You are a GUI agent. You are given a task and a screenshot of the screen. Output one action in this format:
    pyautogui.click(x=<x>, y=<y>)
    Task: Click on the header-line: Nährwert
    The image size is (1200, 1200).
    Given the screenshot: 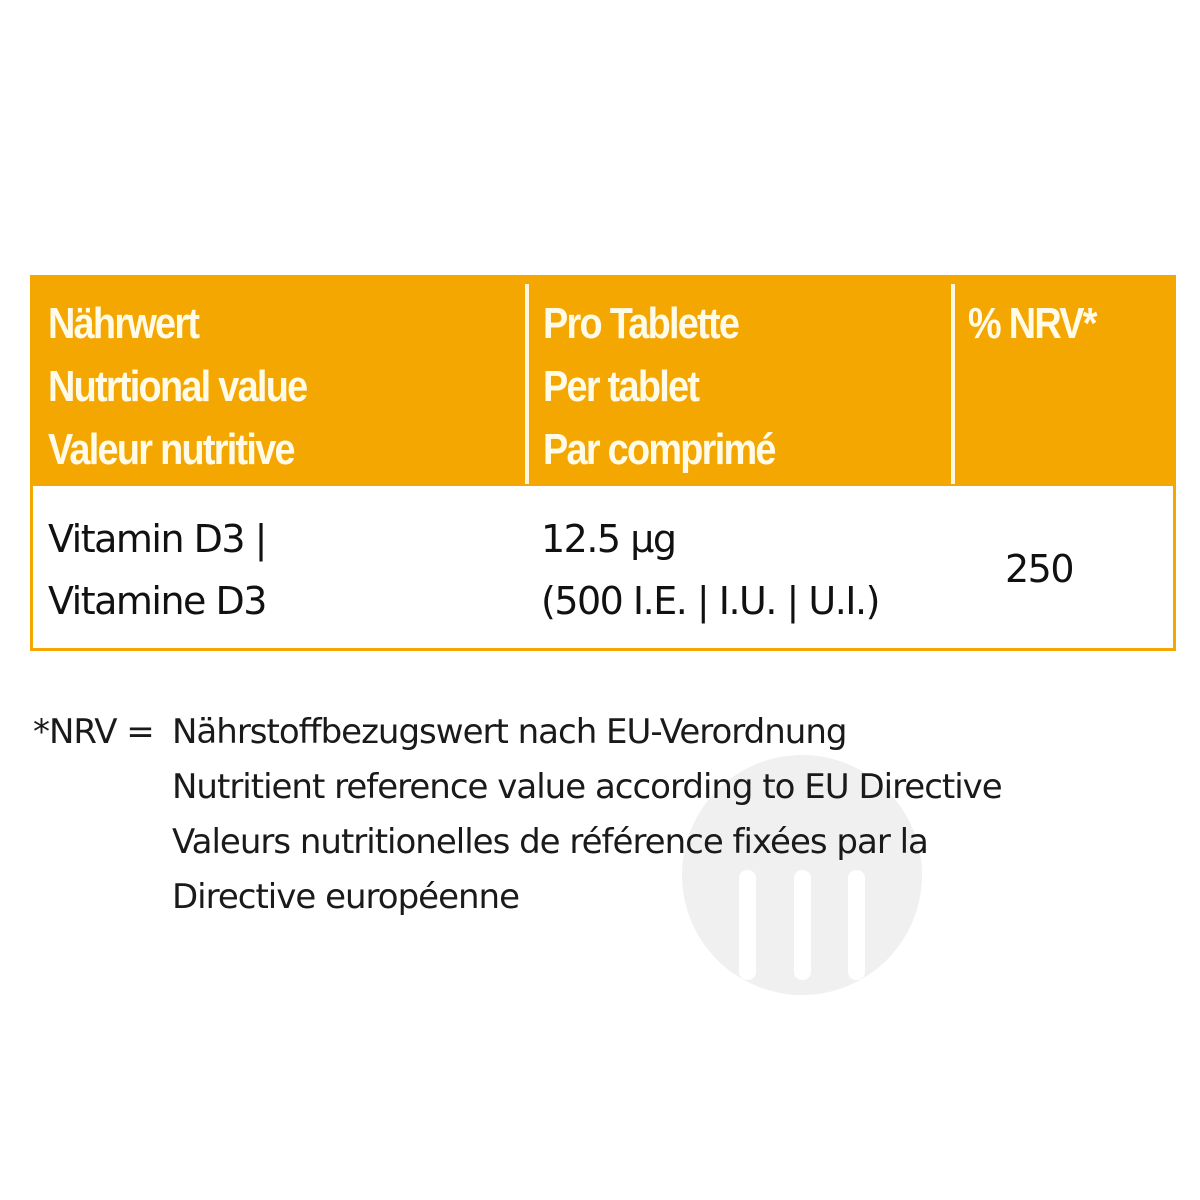 What is the action you would take?
    pyautogui.click(x=124, y=323)
    